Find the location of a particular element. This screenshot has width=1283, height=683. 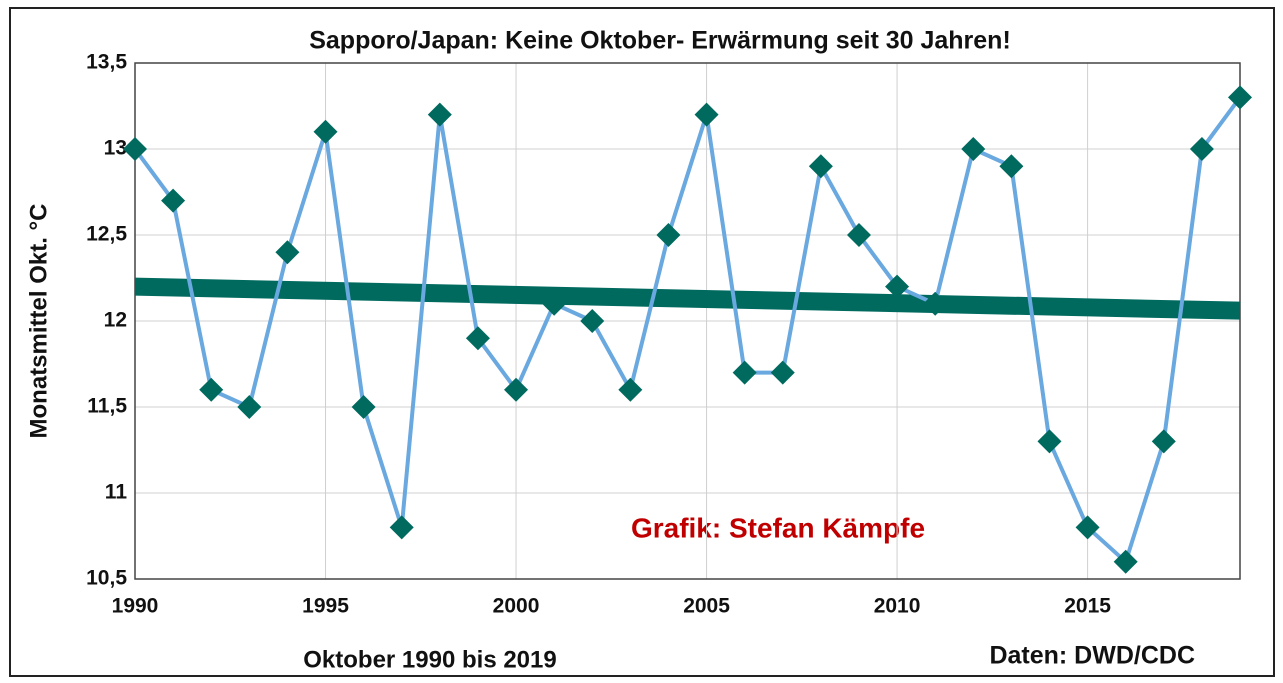

x-tick-label: 1995 is located at coordinates (325, 606).